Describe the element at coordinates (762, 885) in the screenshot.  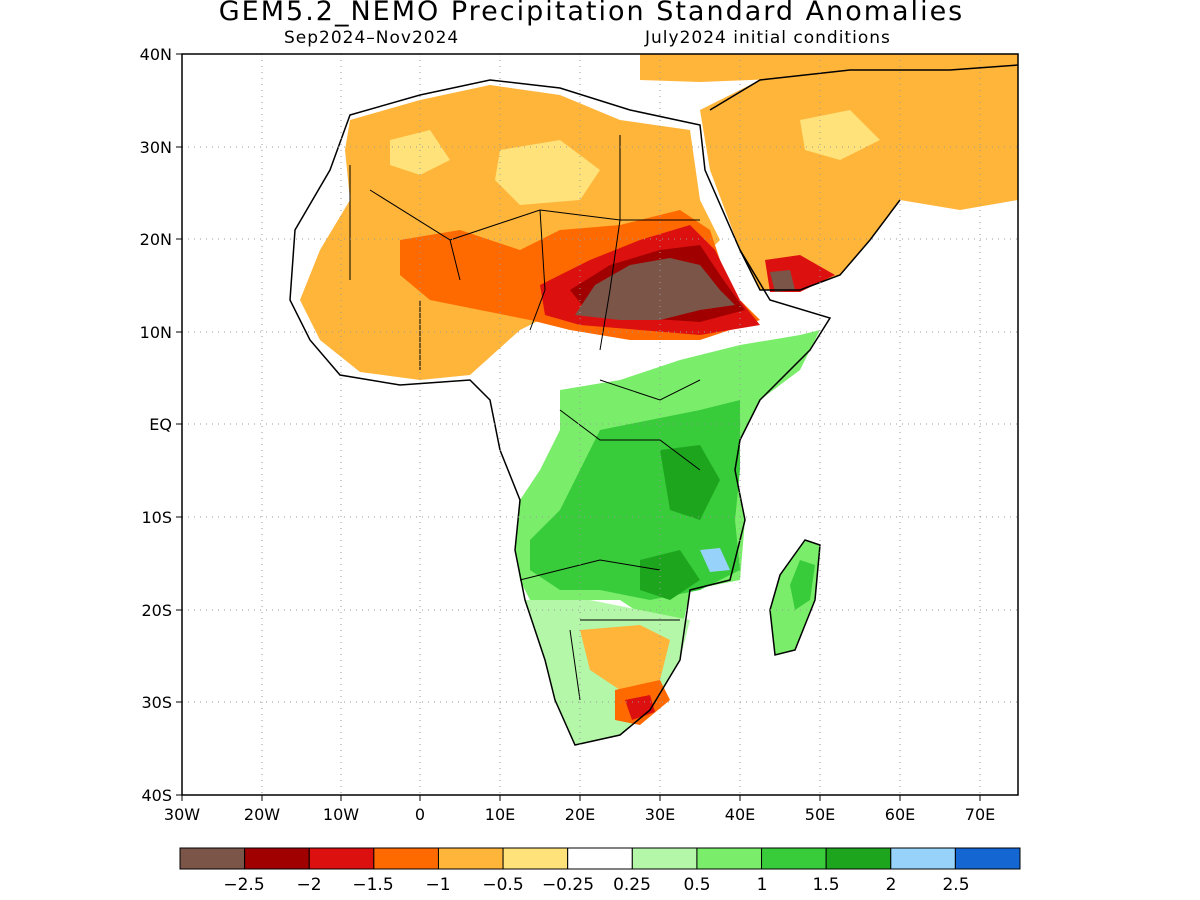
I see `colorbar-label: 1` at that location.